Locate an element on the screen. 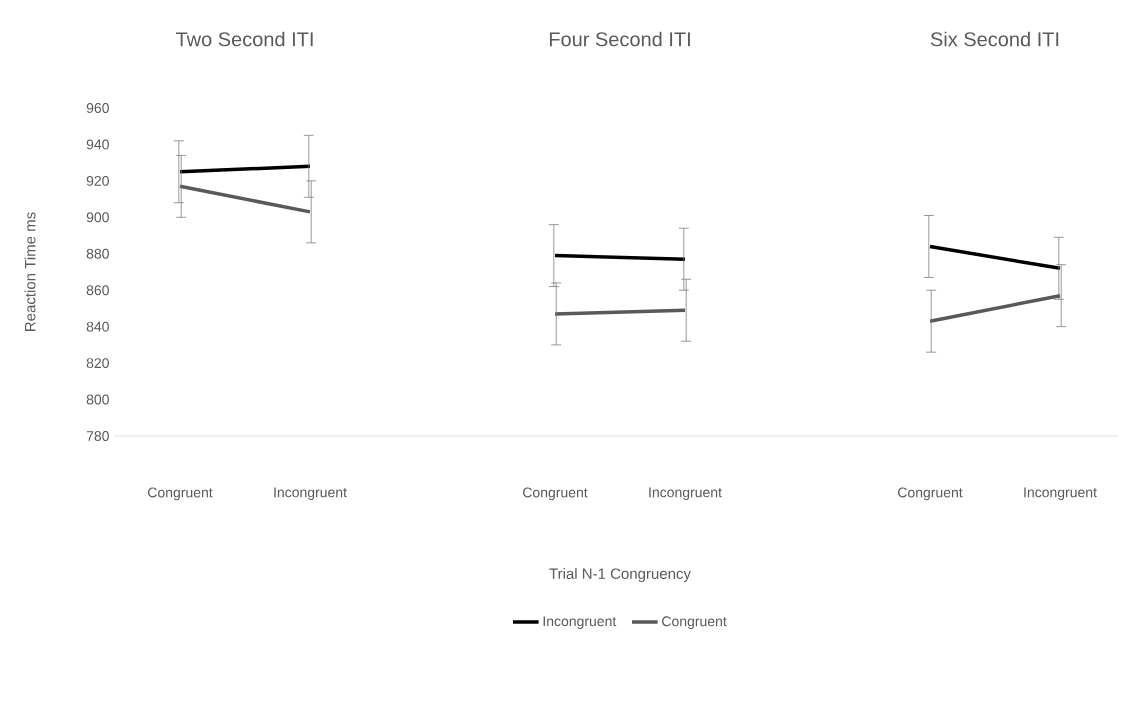  y-tick-label: 800 is located at coordinates (97, 399).